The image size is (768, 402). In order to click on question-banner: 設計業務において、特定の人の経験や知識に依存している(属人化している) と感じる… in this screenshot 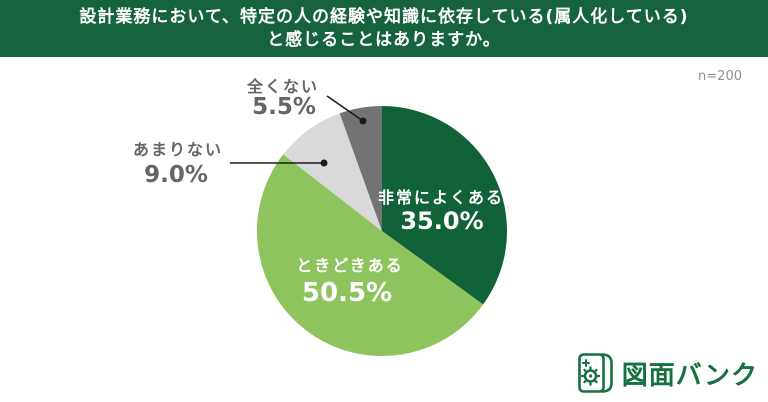, I will do `click(384, 28)`.